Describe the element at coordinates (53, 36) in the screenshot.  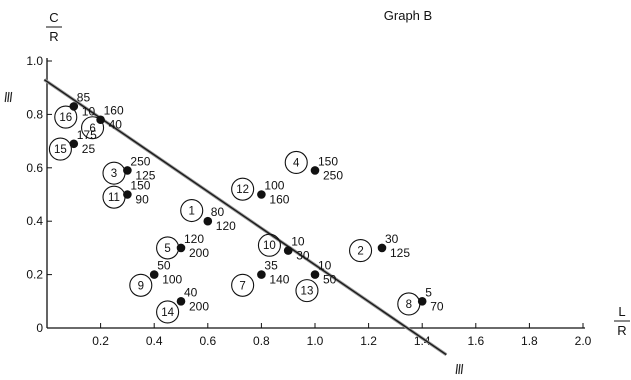
I see `y-label-denominator: R` at that location.